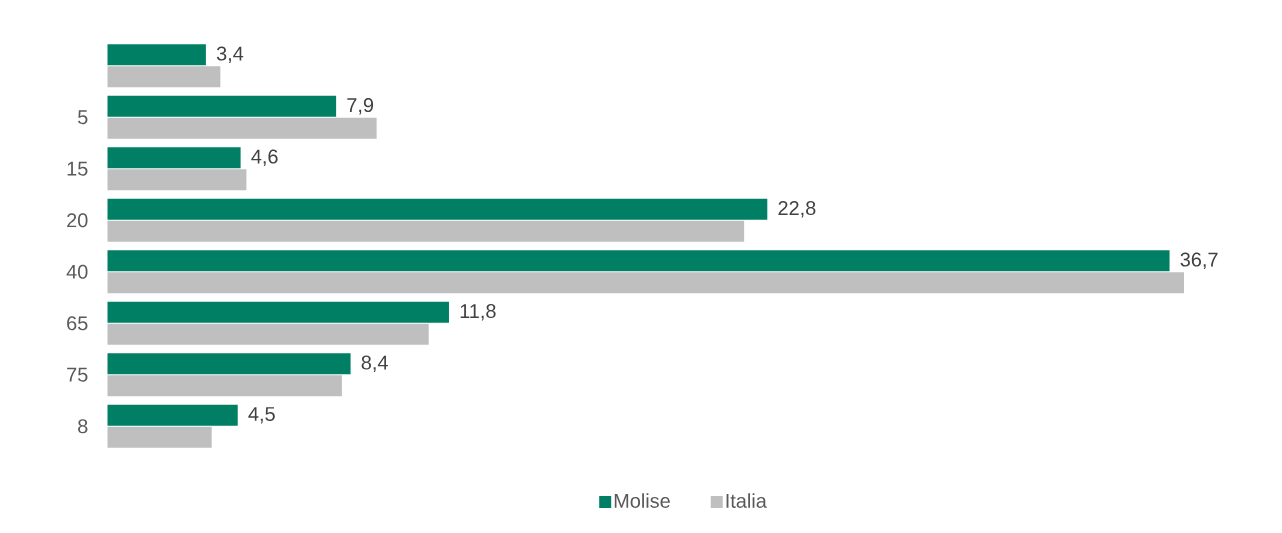 This screenshot has width=1282, height=533. Describe the element at coordinates (746, 500) in the screenshot. I see `legend-label: Italia` at that location.